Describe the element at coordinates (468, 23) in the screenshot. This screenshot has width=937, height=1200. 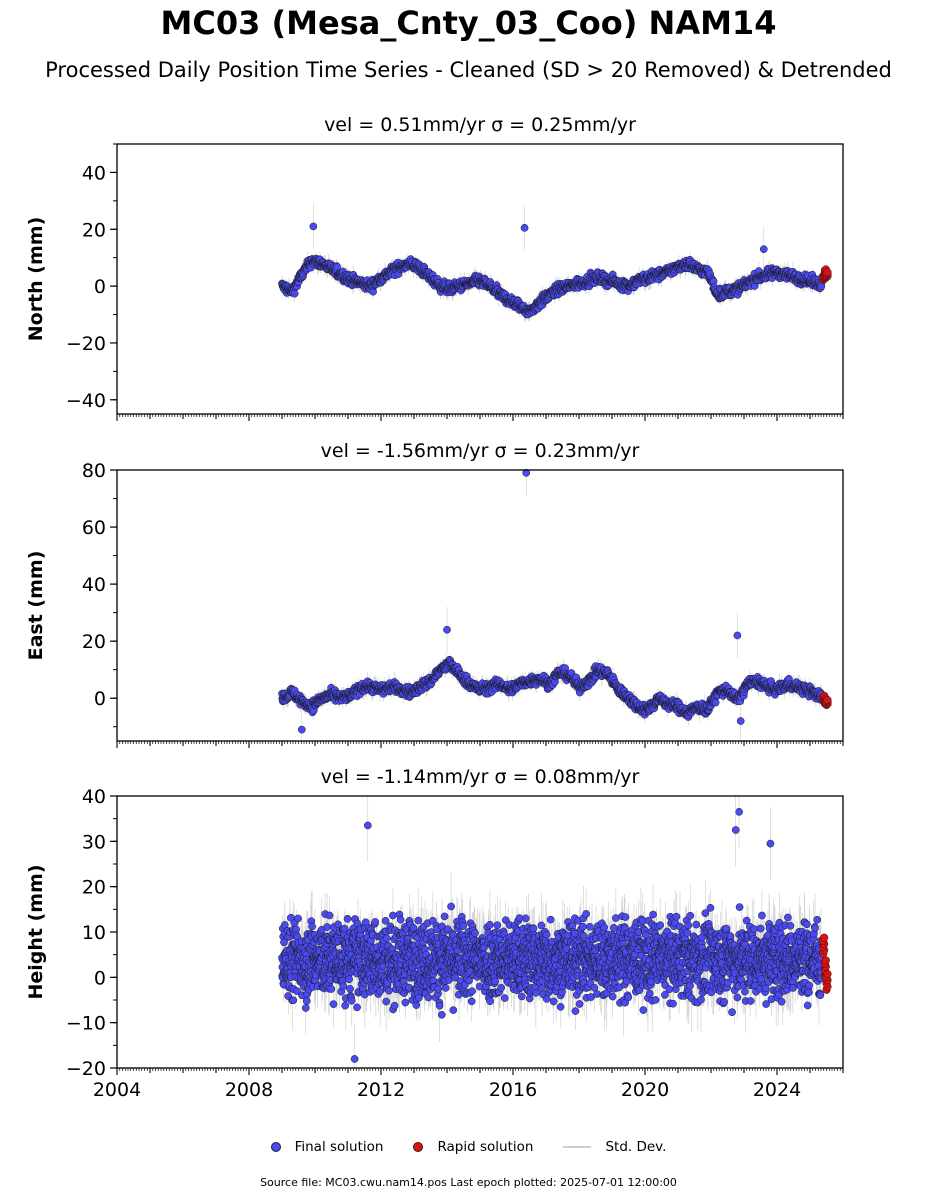
I see `chart-title: MC03 (Mesa_Cnty_03_Coo) NAM14` at that location.